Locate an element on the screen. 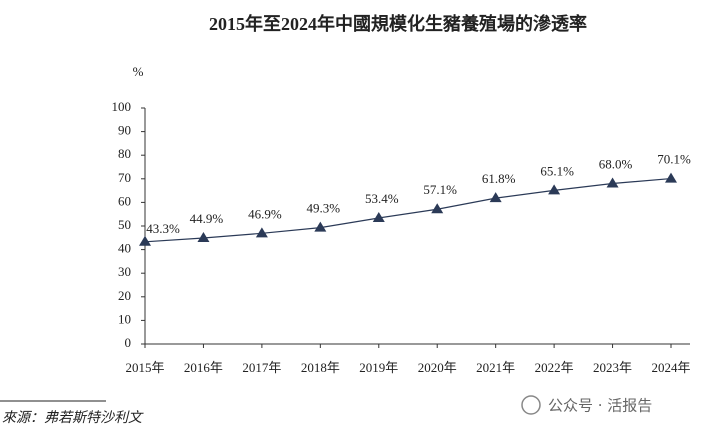  value-label: 43.3% is located at coordinates (163, 228).